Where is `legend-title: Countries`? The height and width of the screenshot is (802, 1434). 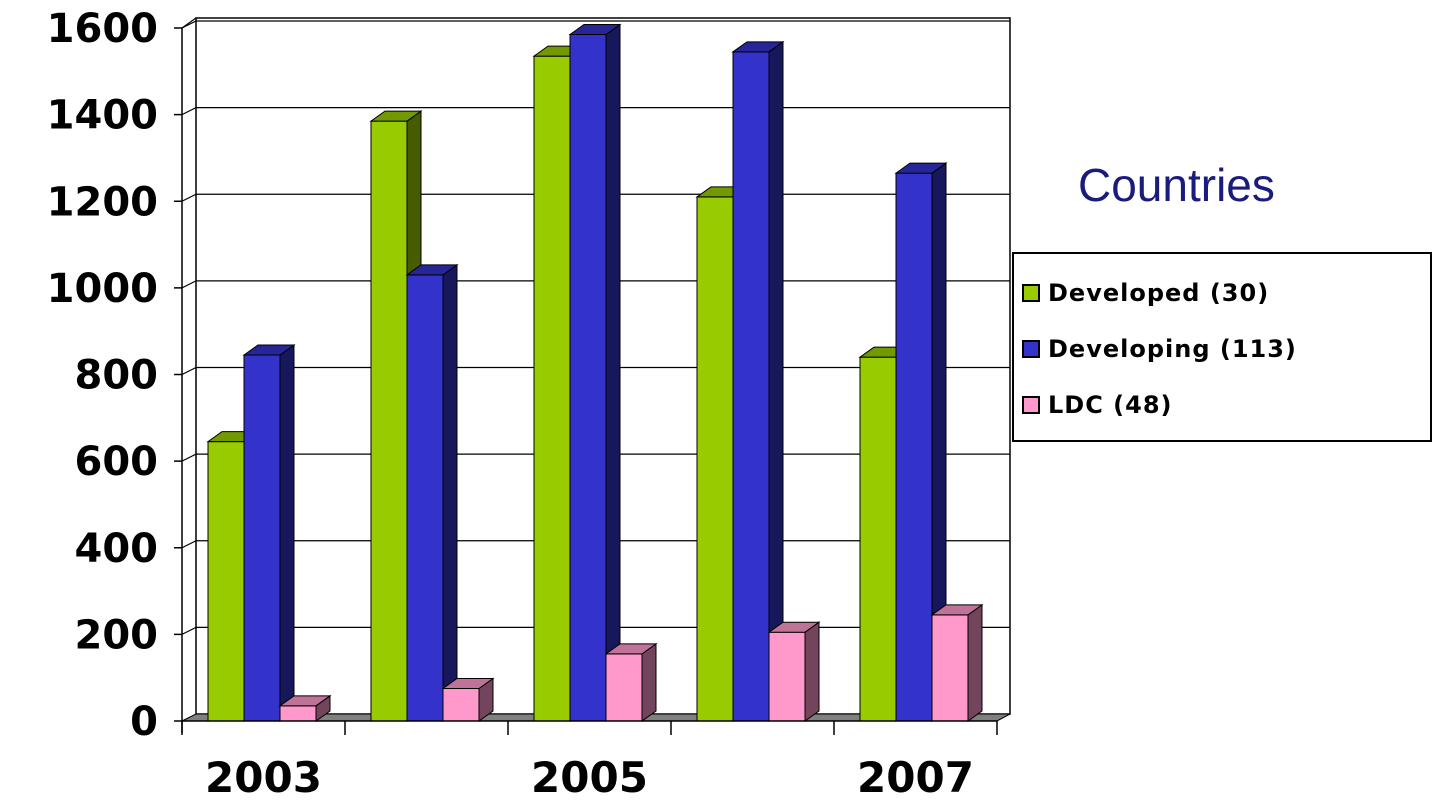
legend-title: Countries is located at coordinates (1176, 185).